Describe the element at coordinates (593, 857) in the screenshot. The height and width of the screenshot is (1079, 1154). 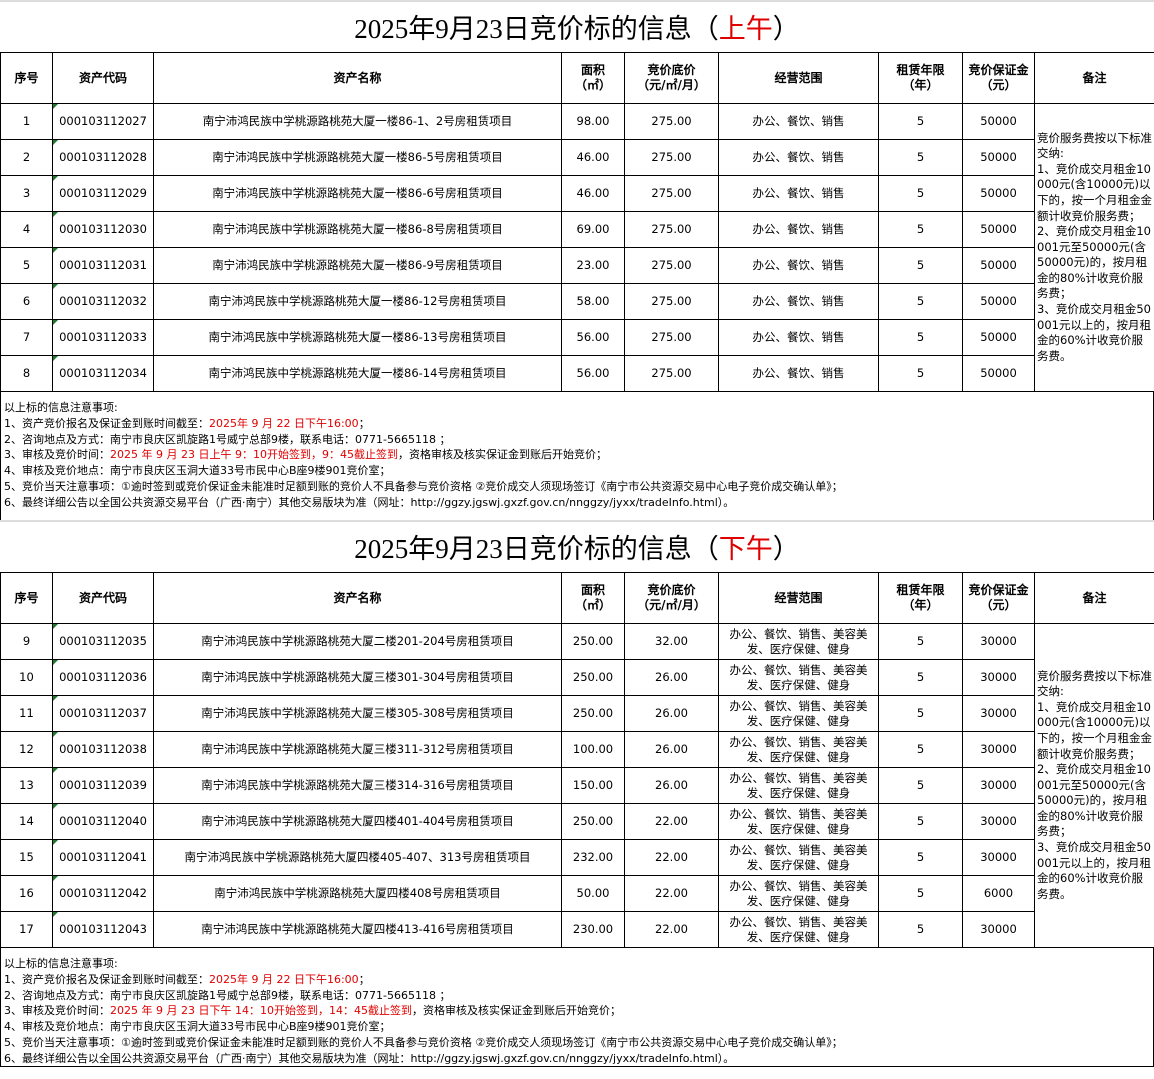
I see `cell-area: 232.00` at that location.